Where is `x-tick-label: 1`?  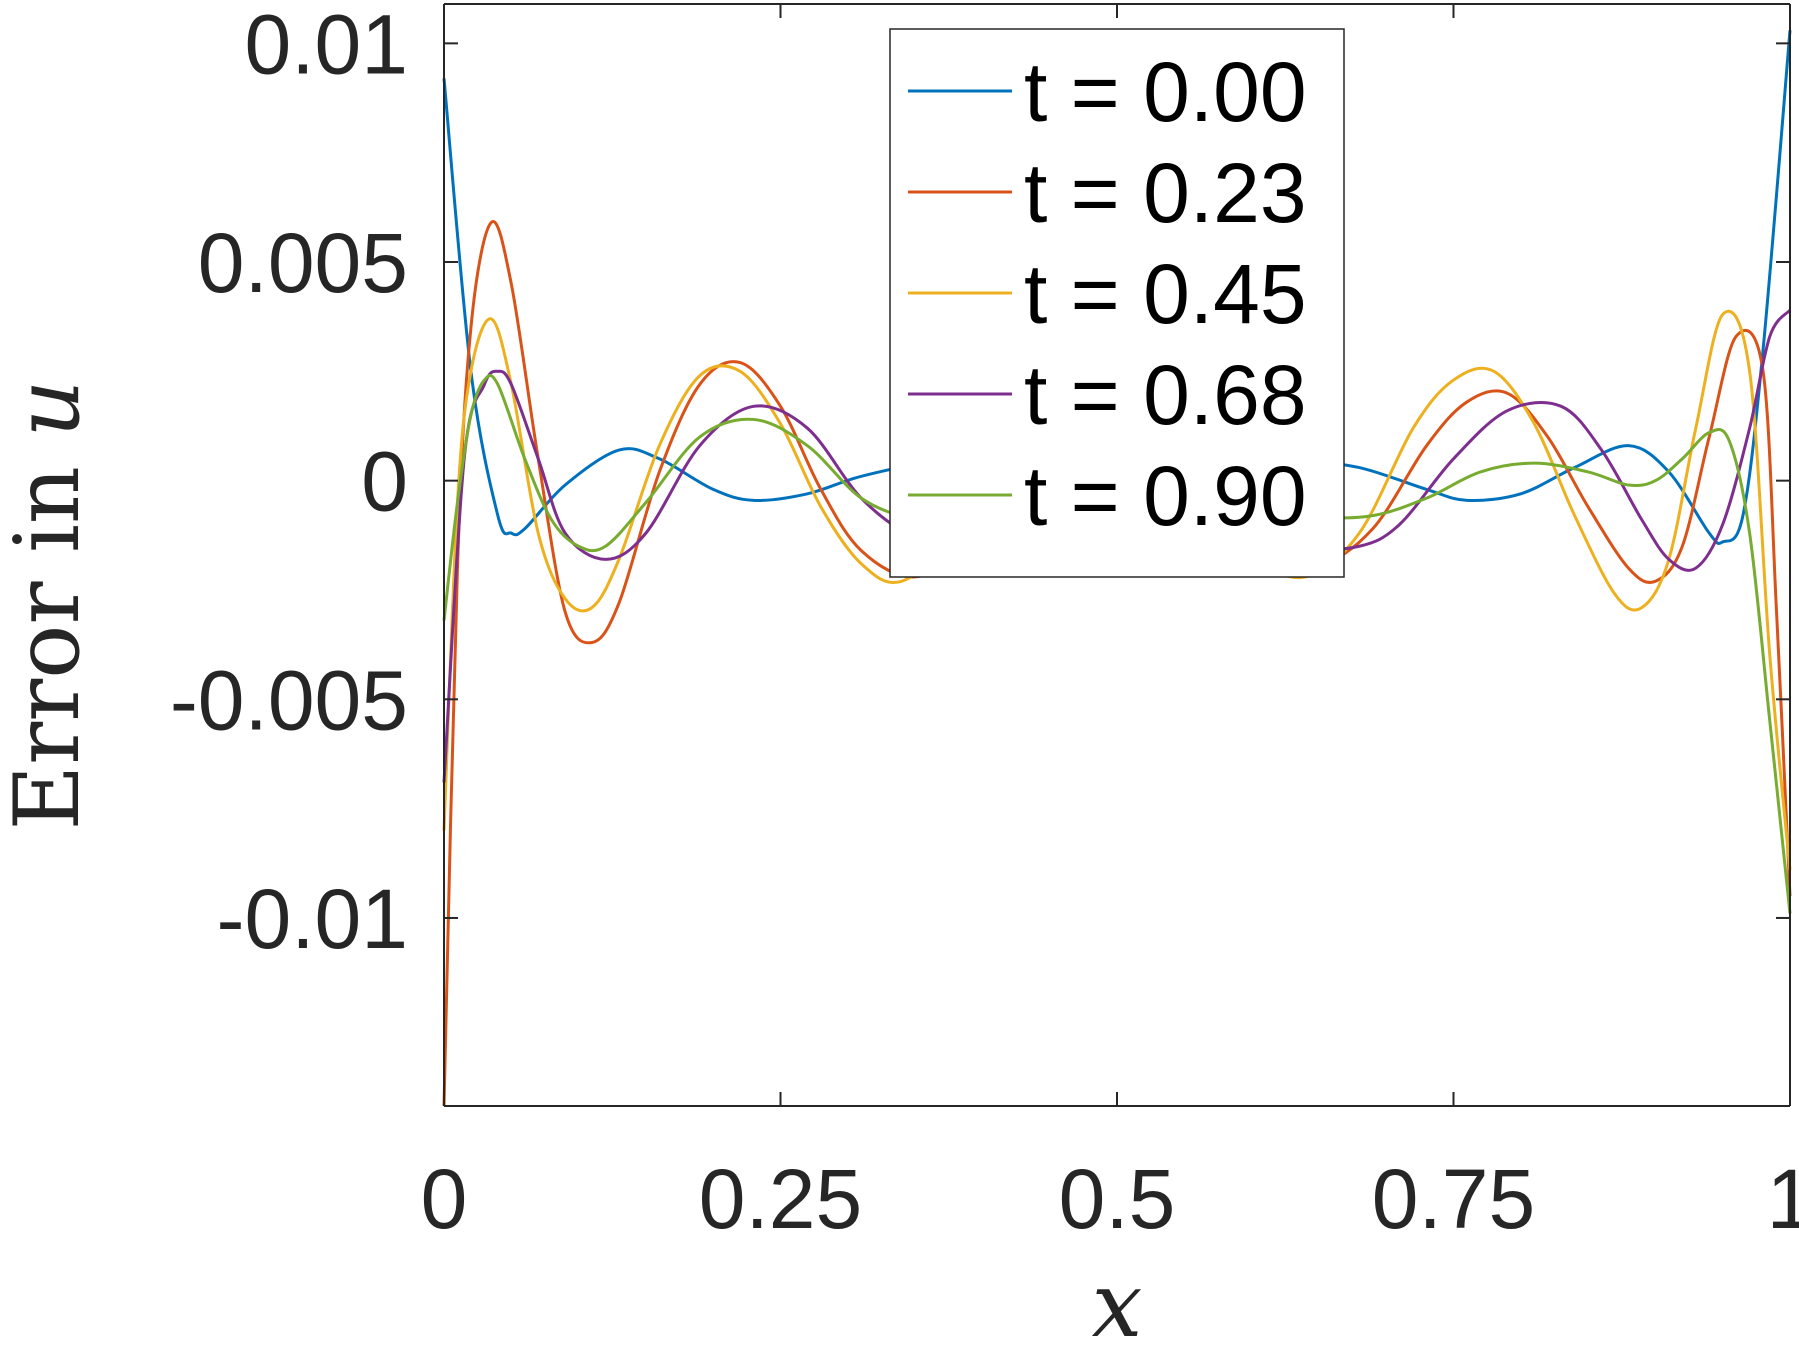
x-tick-label: 1 is located at coordinates (1783, 1199).